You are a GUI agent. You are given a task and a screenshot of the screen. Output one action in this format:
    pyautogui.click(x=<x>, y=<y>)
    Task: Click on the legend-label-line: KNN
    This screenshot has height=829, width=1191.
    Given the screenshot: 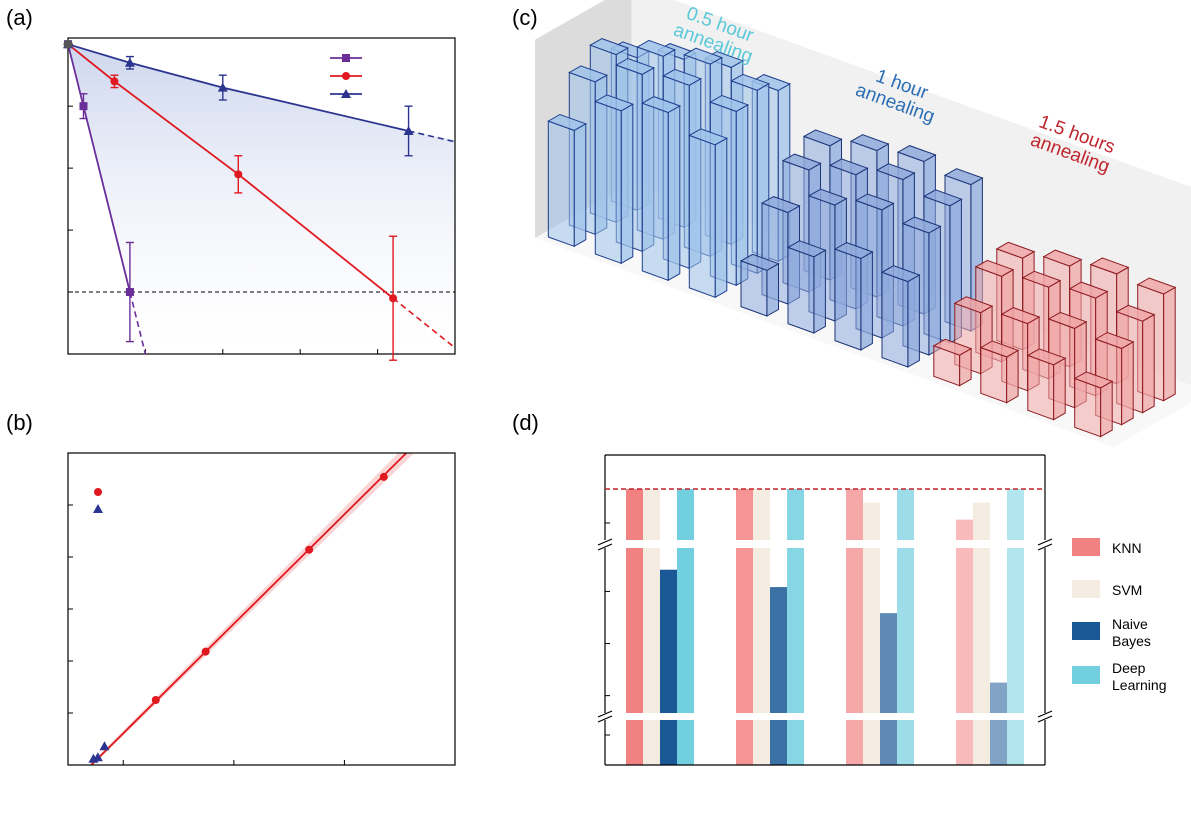 What is the action you would take?
    pyautogui.click(x=1127, y=548)
    